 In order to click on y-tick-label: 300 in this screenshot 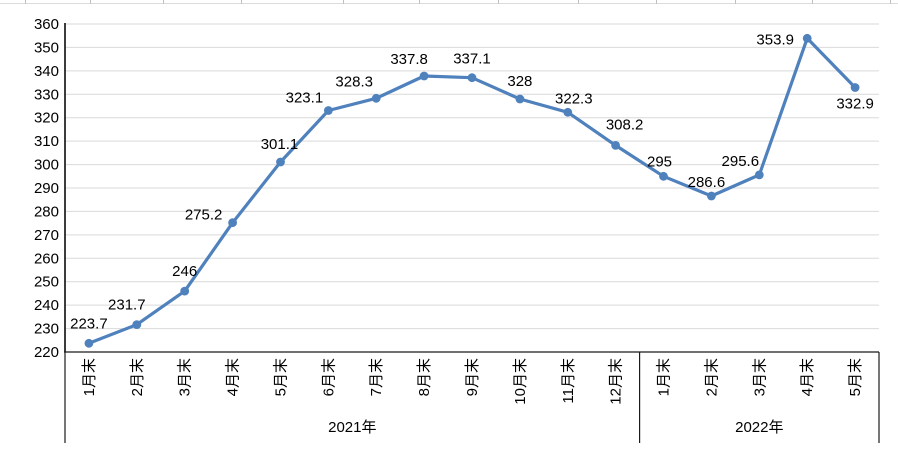, I will do `click(46, 165)`.